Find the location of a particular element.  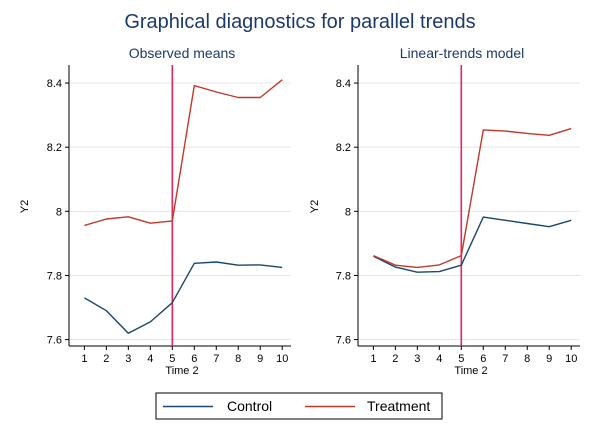

legend-label-control: Control is located at coordinates (249, 406).